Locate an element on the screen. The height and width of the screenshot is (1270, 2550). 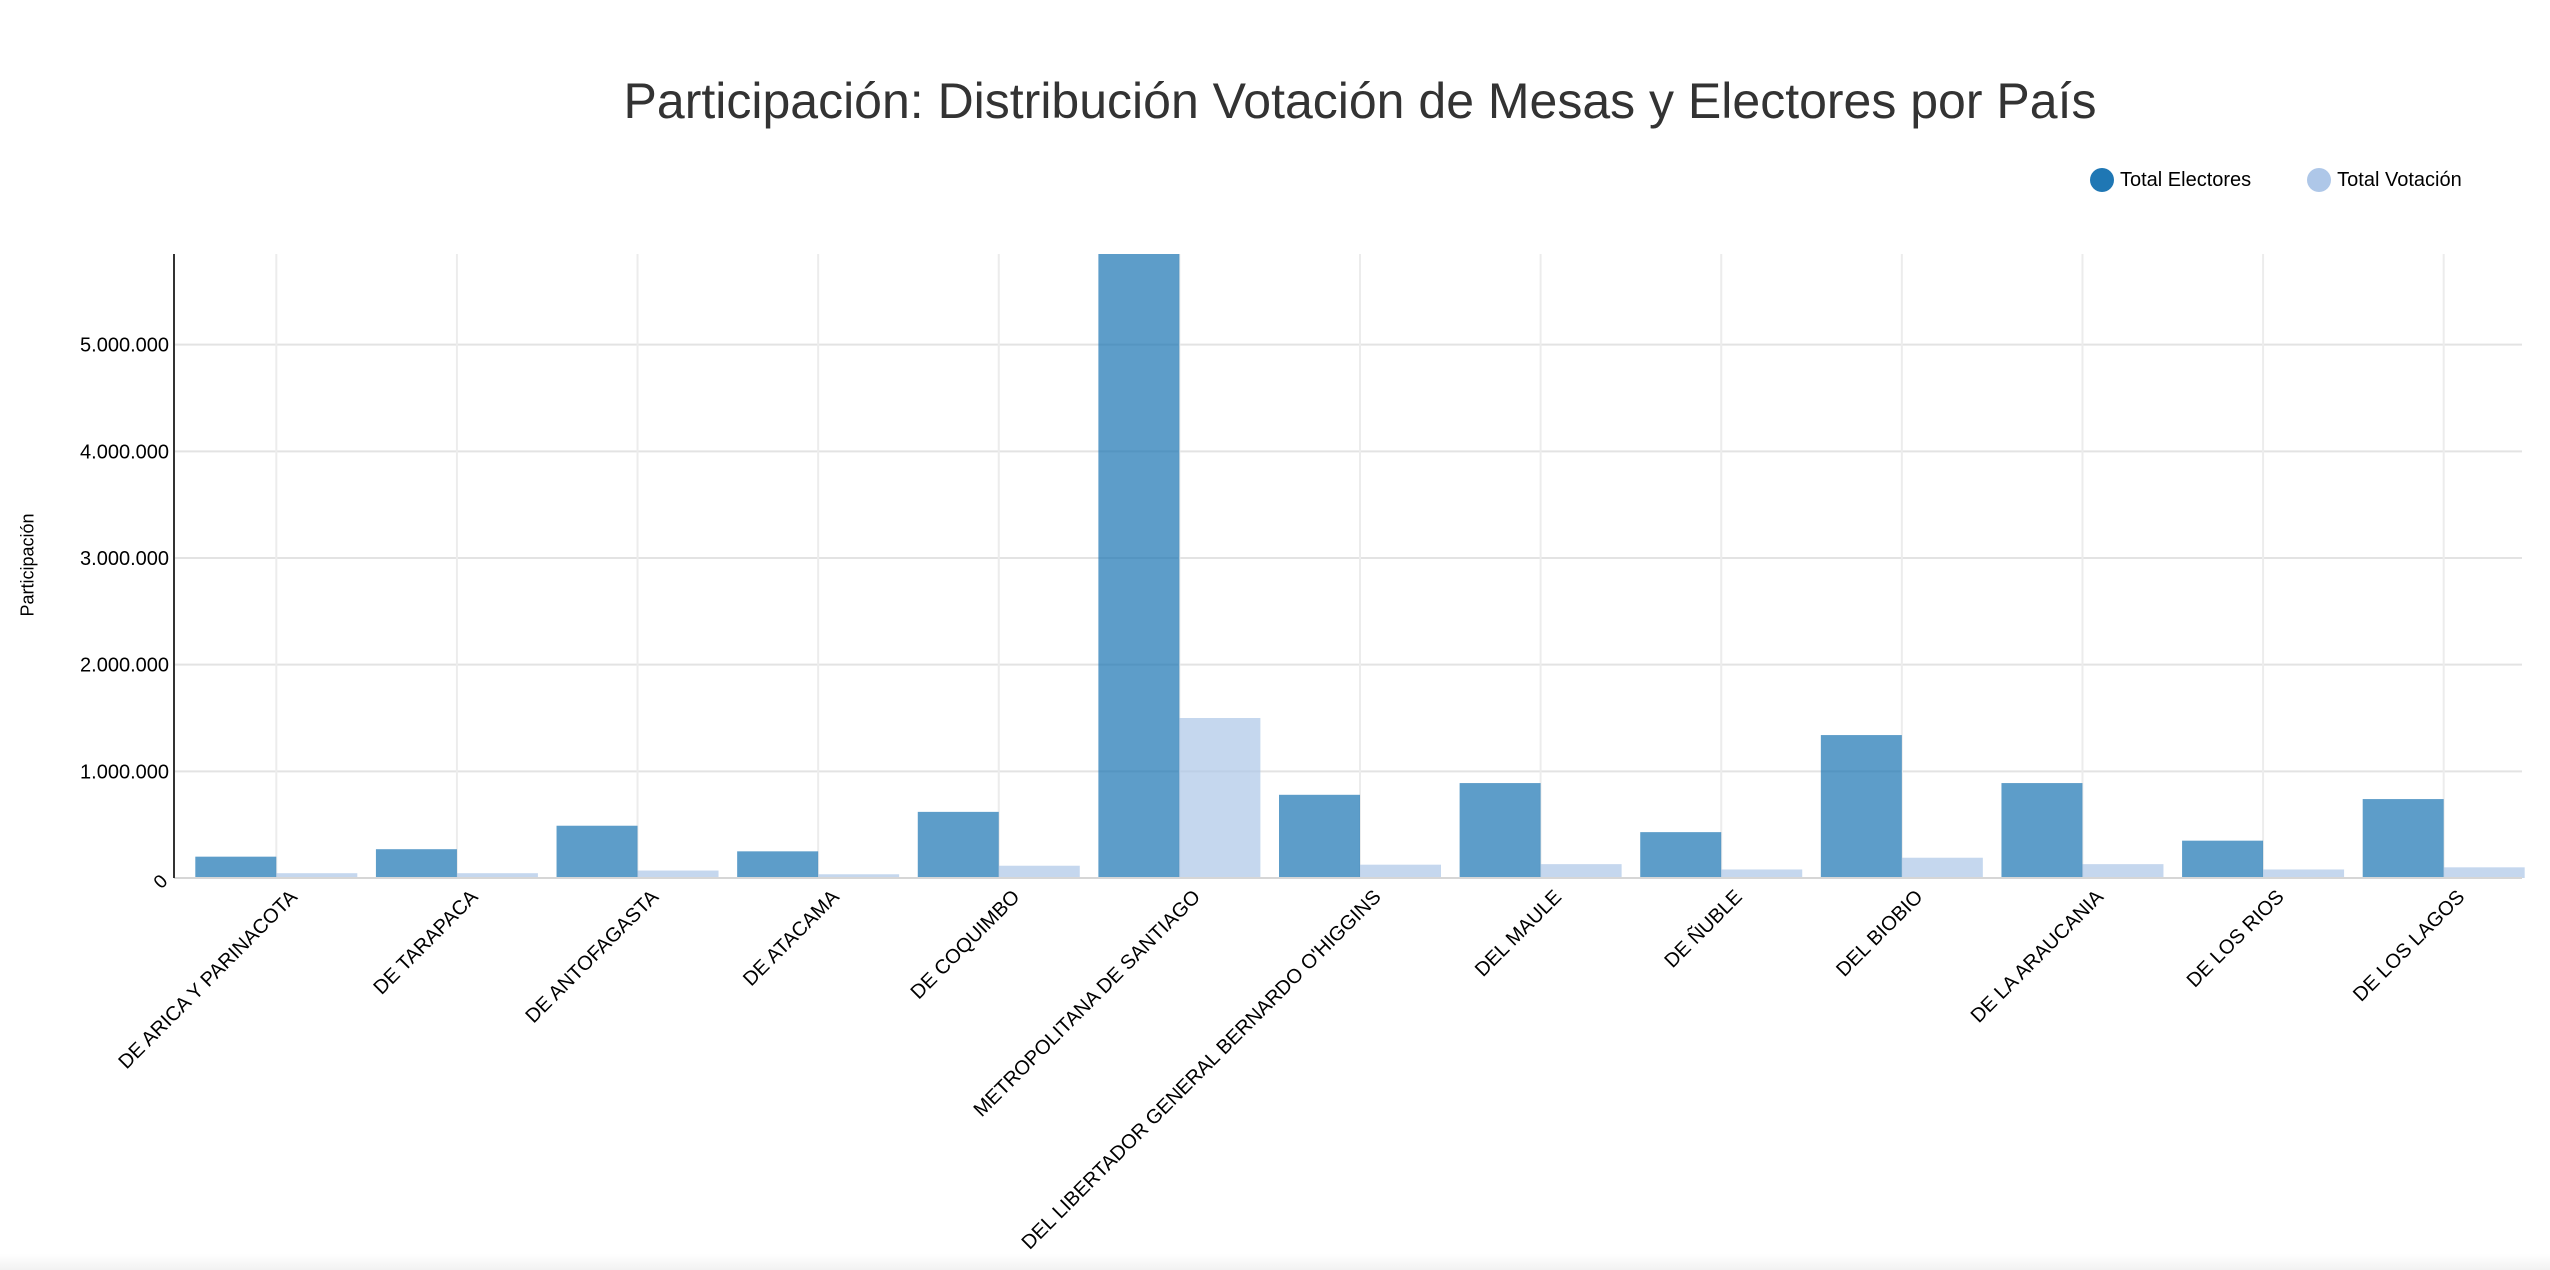
x-tick-label: DE ATACAMA is located at coordinates (791, 938).